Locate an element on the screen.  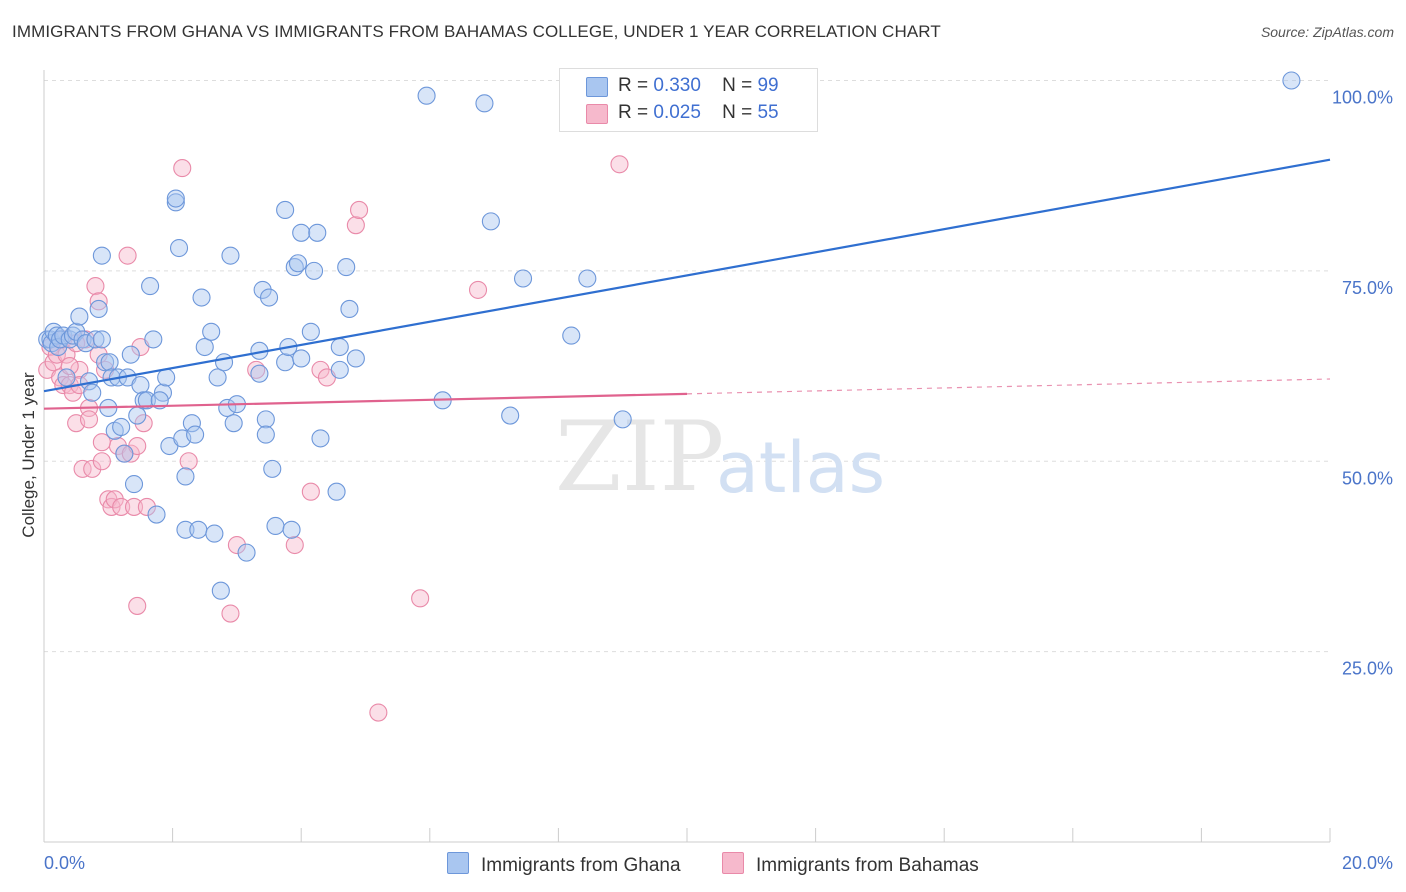
y-tick-label: 25.0% is located at coordinates (1367, 669).